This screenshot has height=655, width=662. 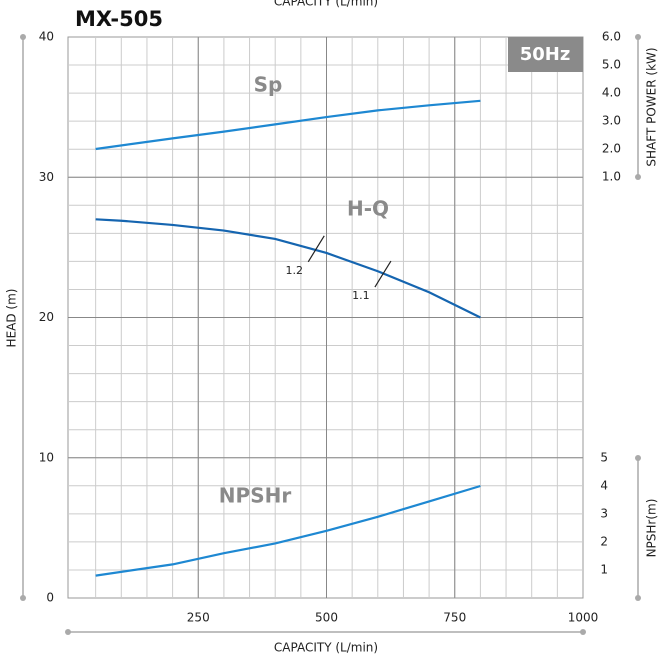 What do you see at coordinates (604, 542) in the screenshot?
I see `y3-tick-label: 2` at bounding box center [604, 542].